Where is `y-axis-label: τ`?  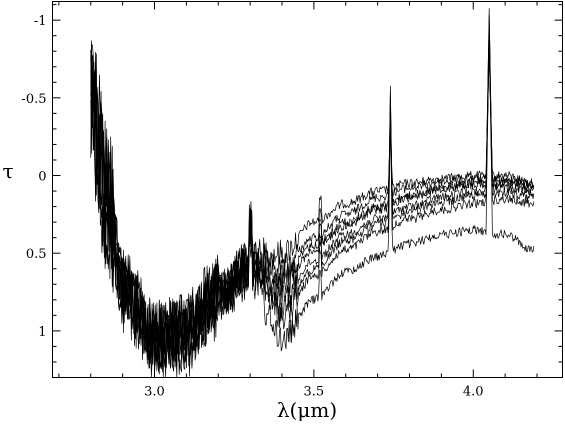 y-axis-label: τ is located at coordinates (7, 171).